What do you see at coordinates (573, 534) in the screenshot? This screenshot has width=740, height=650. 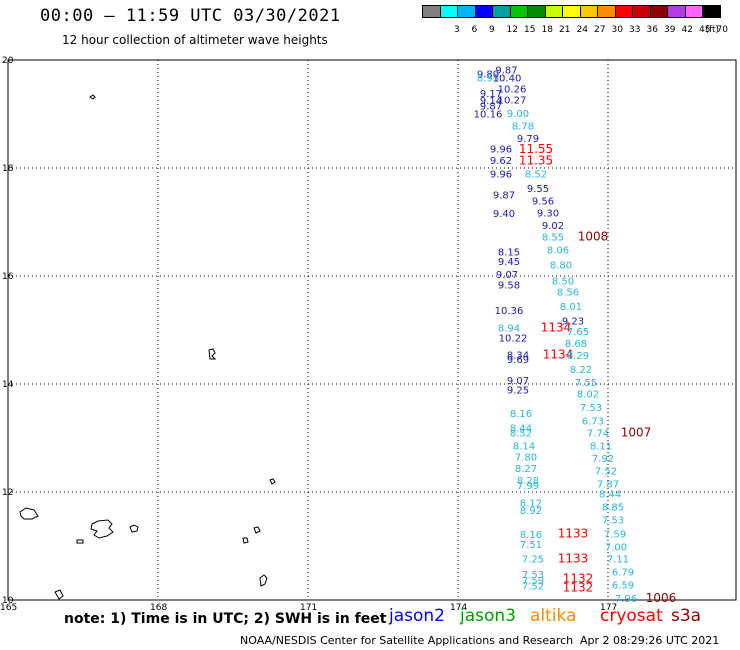 I see `wave-height-value: 1133` at bounding box center [573, 534].